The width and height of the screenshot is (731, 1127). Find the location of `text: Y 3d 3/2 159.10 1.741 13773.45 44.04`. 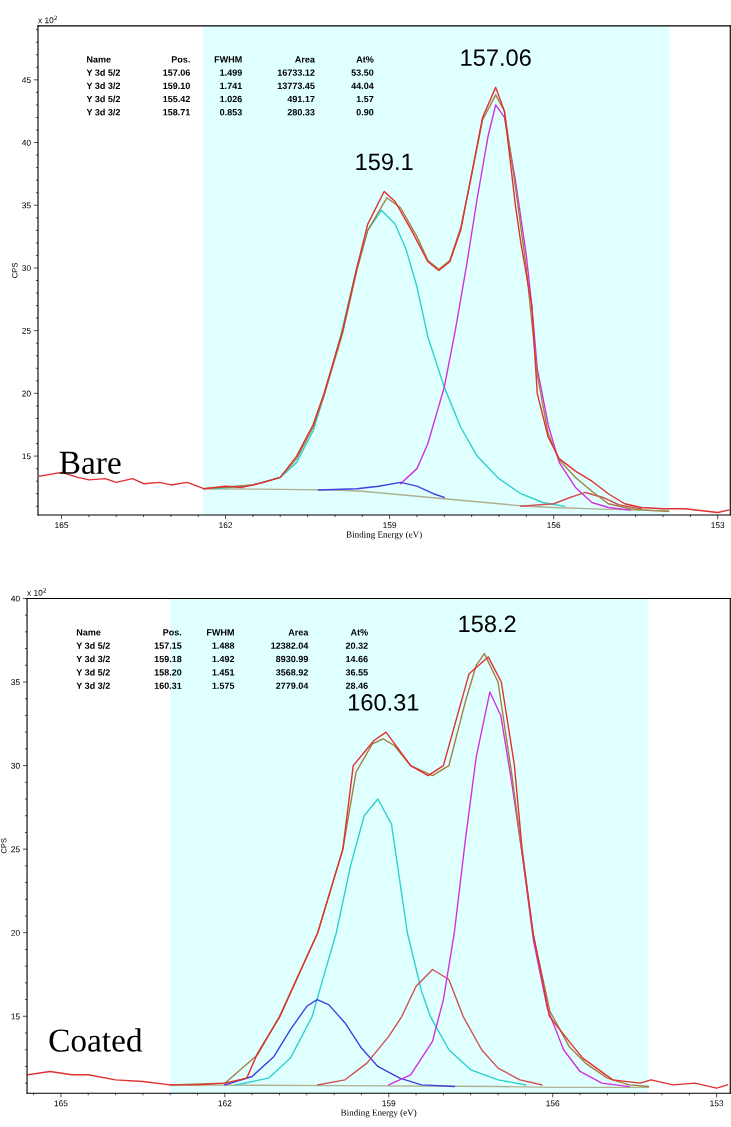

text: Y 3d 3/2 159.10 1.741 13773.45 44.04 is located at coordinates (230, 86).